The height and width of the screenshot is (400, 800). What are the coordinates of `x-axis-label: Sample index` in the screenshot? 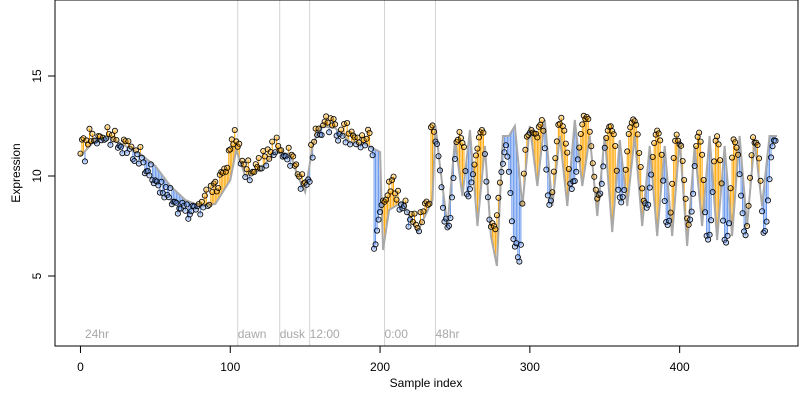 It's located at (426, 383).